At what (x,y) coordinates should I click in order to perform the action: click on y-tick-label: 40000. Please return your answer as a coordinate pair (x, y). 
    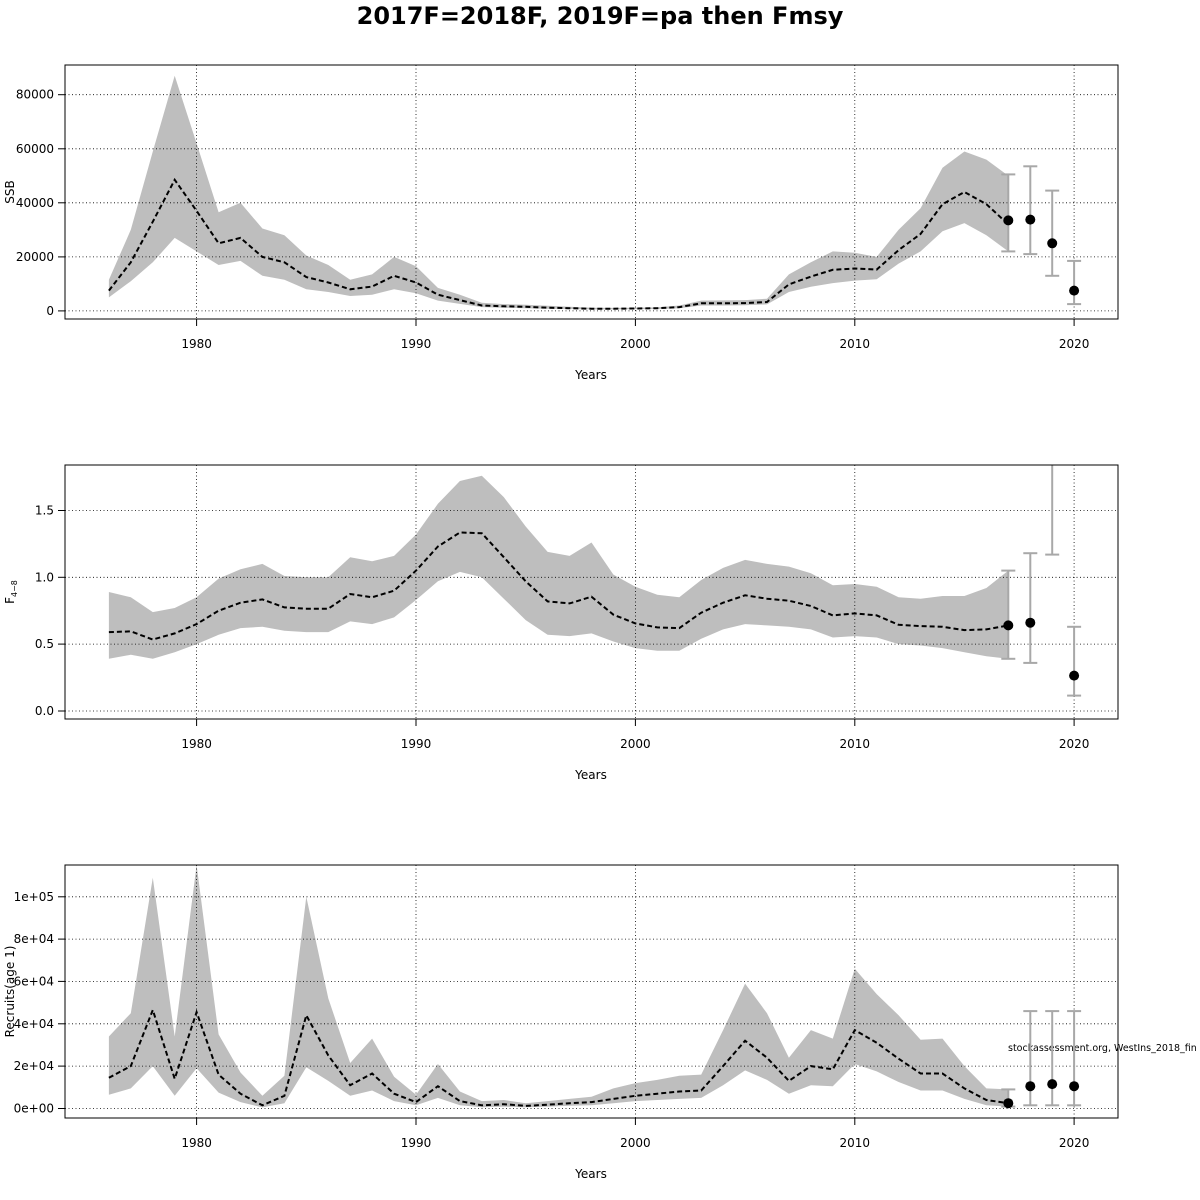
    Looking at the image, I should click on (35, 203).